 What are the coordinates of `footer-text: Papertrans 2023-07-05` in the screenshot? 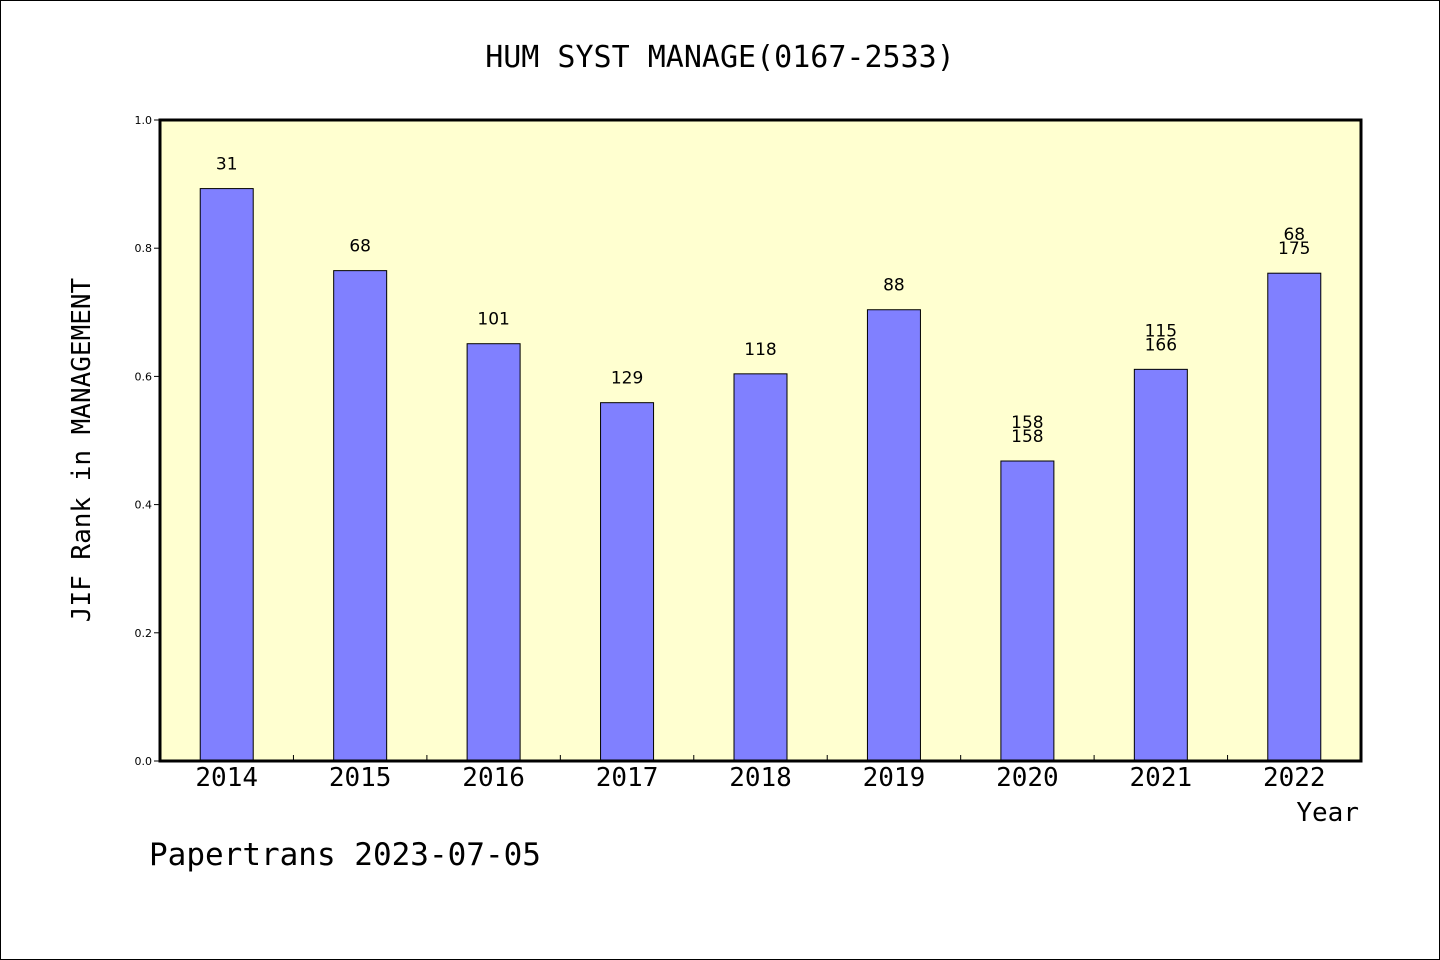 It's located at (345, 855).